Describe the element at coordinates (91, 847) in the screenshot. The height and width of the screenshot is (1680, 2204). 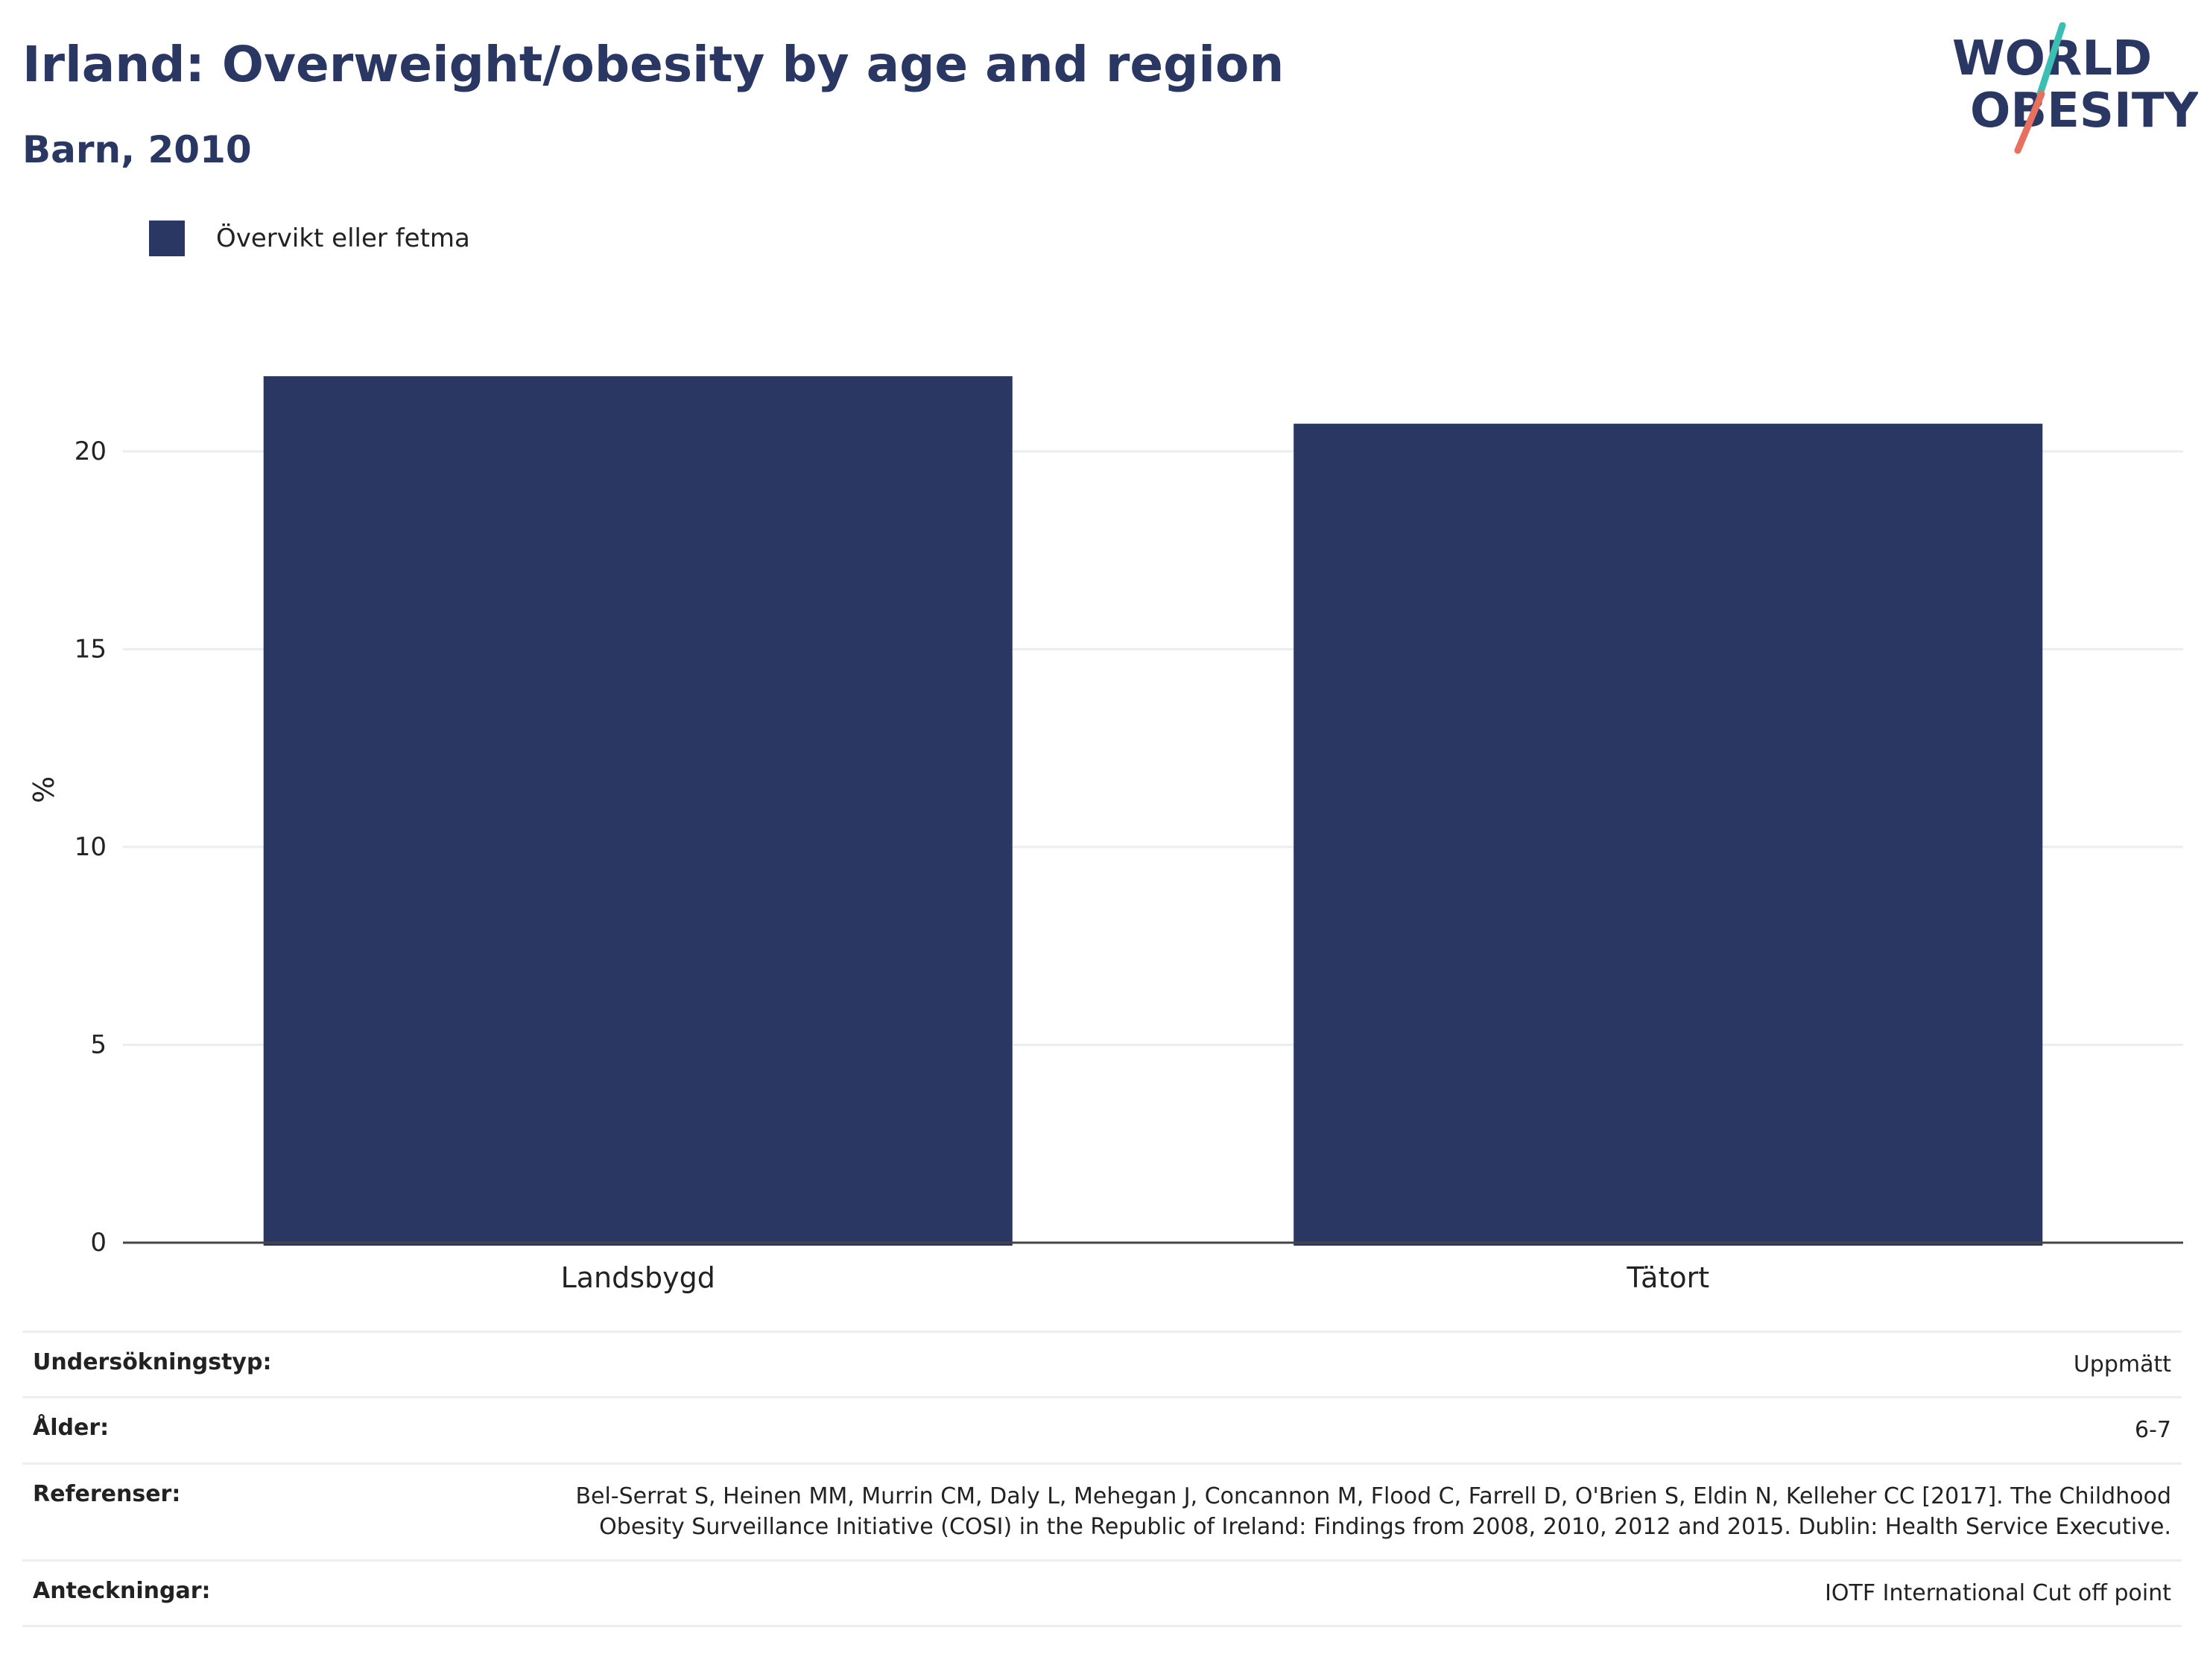
I see `y-tick-label: 10` at that location.